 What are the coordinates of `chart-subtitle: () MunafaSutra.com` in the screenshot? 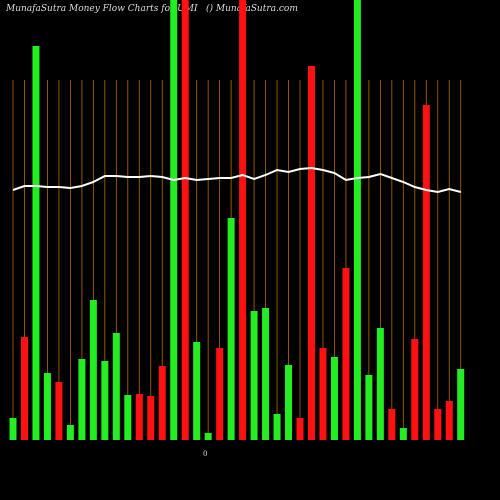 It's located at (252, 8).